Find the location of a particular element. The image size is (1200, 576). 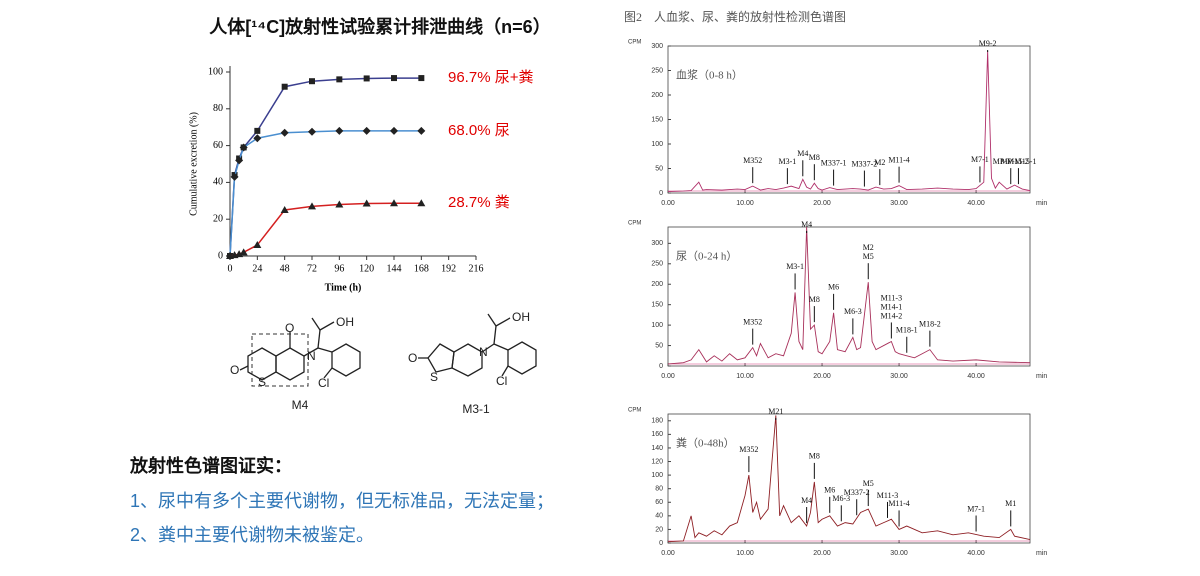

panel-label: 尿（0-24 h） is located at coordinates (706, 256).